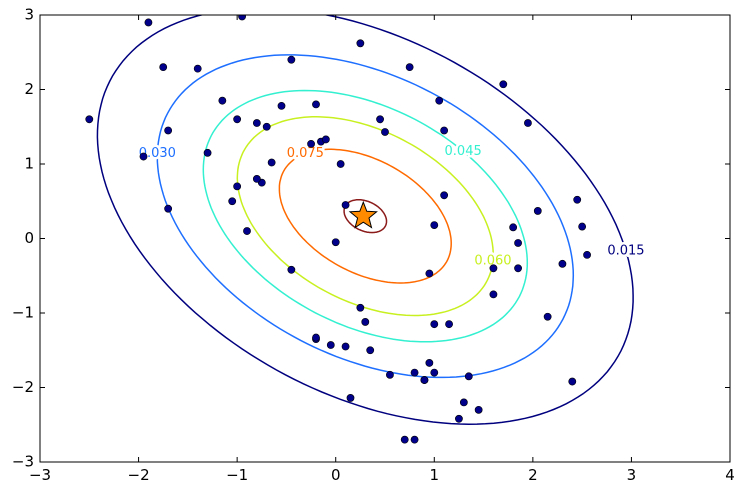  What do you see at coordinates (435, 475) in the screenshot?
I see `x-tick-label: 1` at bounding box center [435, 475].